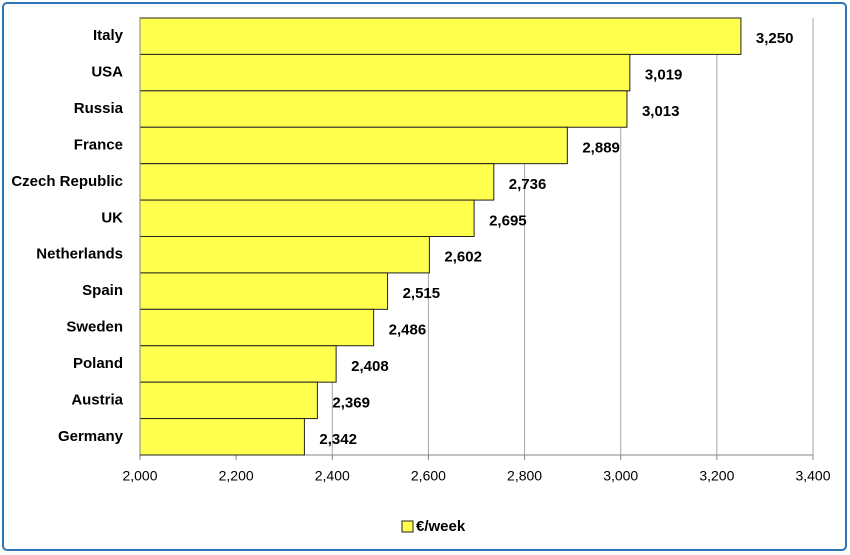 This screenshot has height=555, width=850. I want to click on y-tick-label: France, so click(98, 144).